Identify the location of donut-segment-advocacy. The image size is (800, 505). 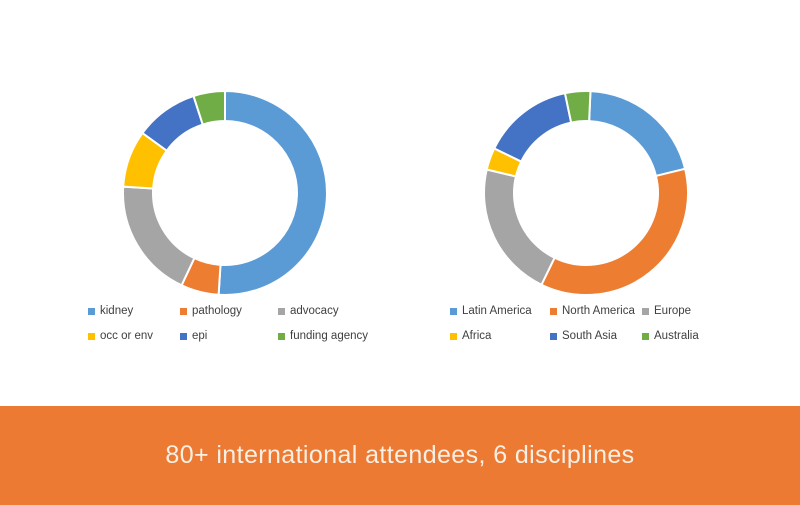
(159, 236).